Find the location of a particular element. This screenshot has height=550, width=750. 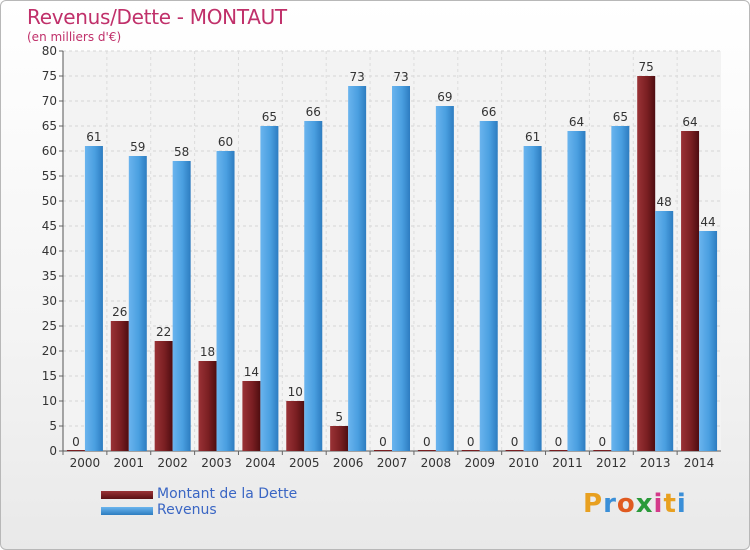

x-tick-label: 2014 is located at coordinates (699, 463).